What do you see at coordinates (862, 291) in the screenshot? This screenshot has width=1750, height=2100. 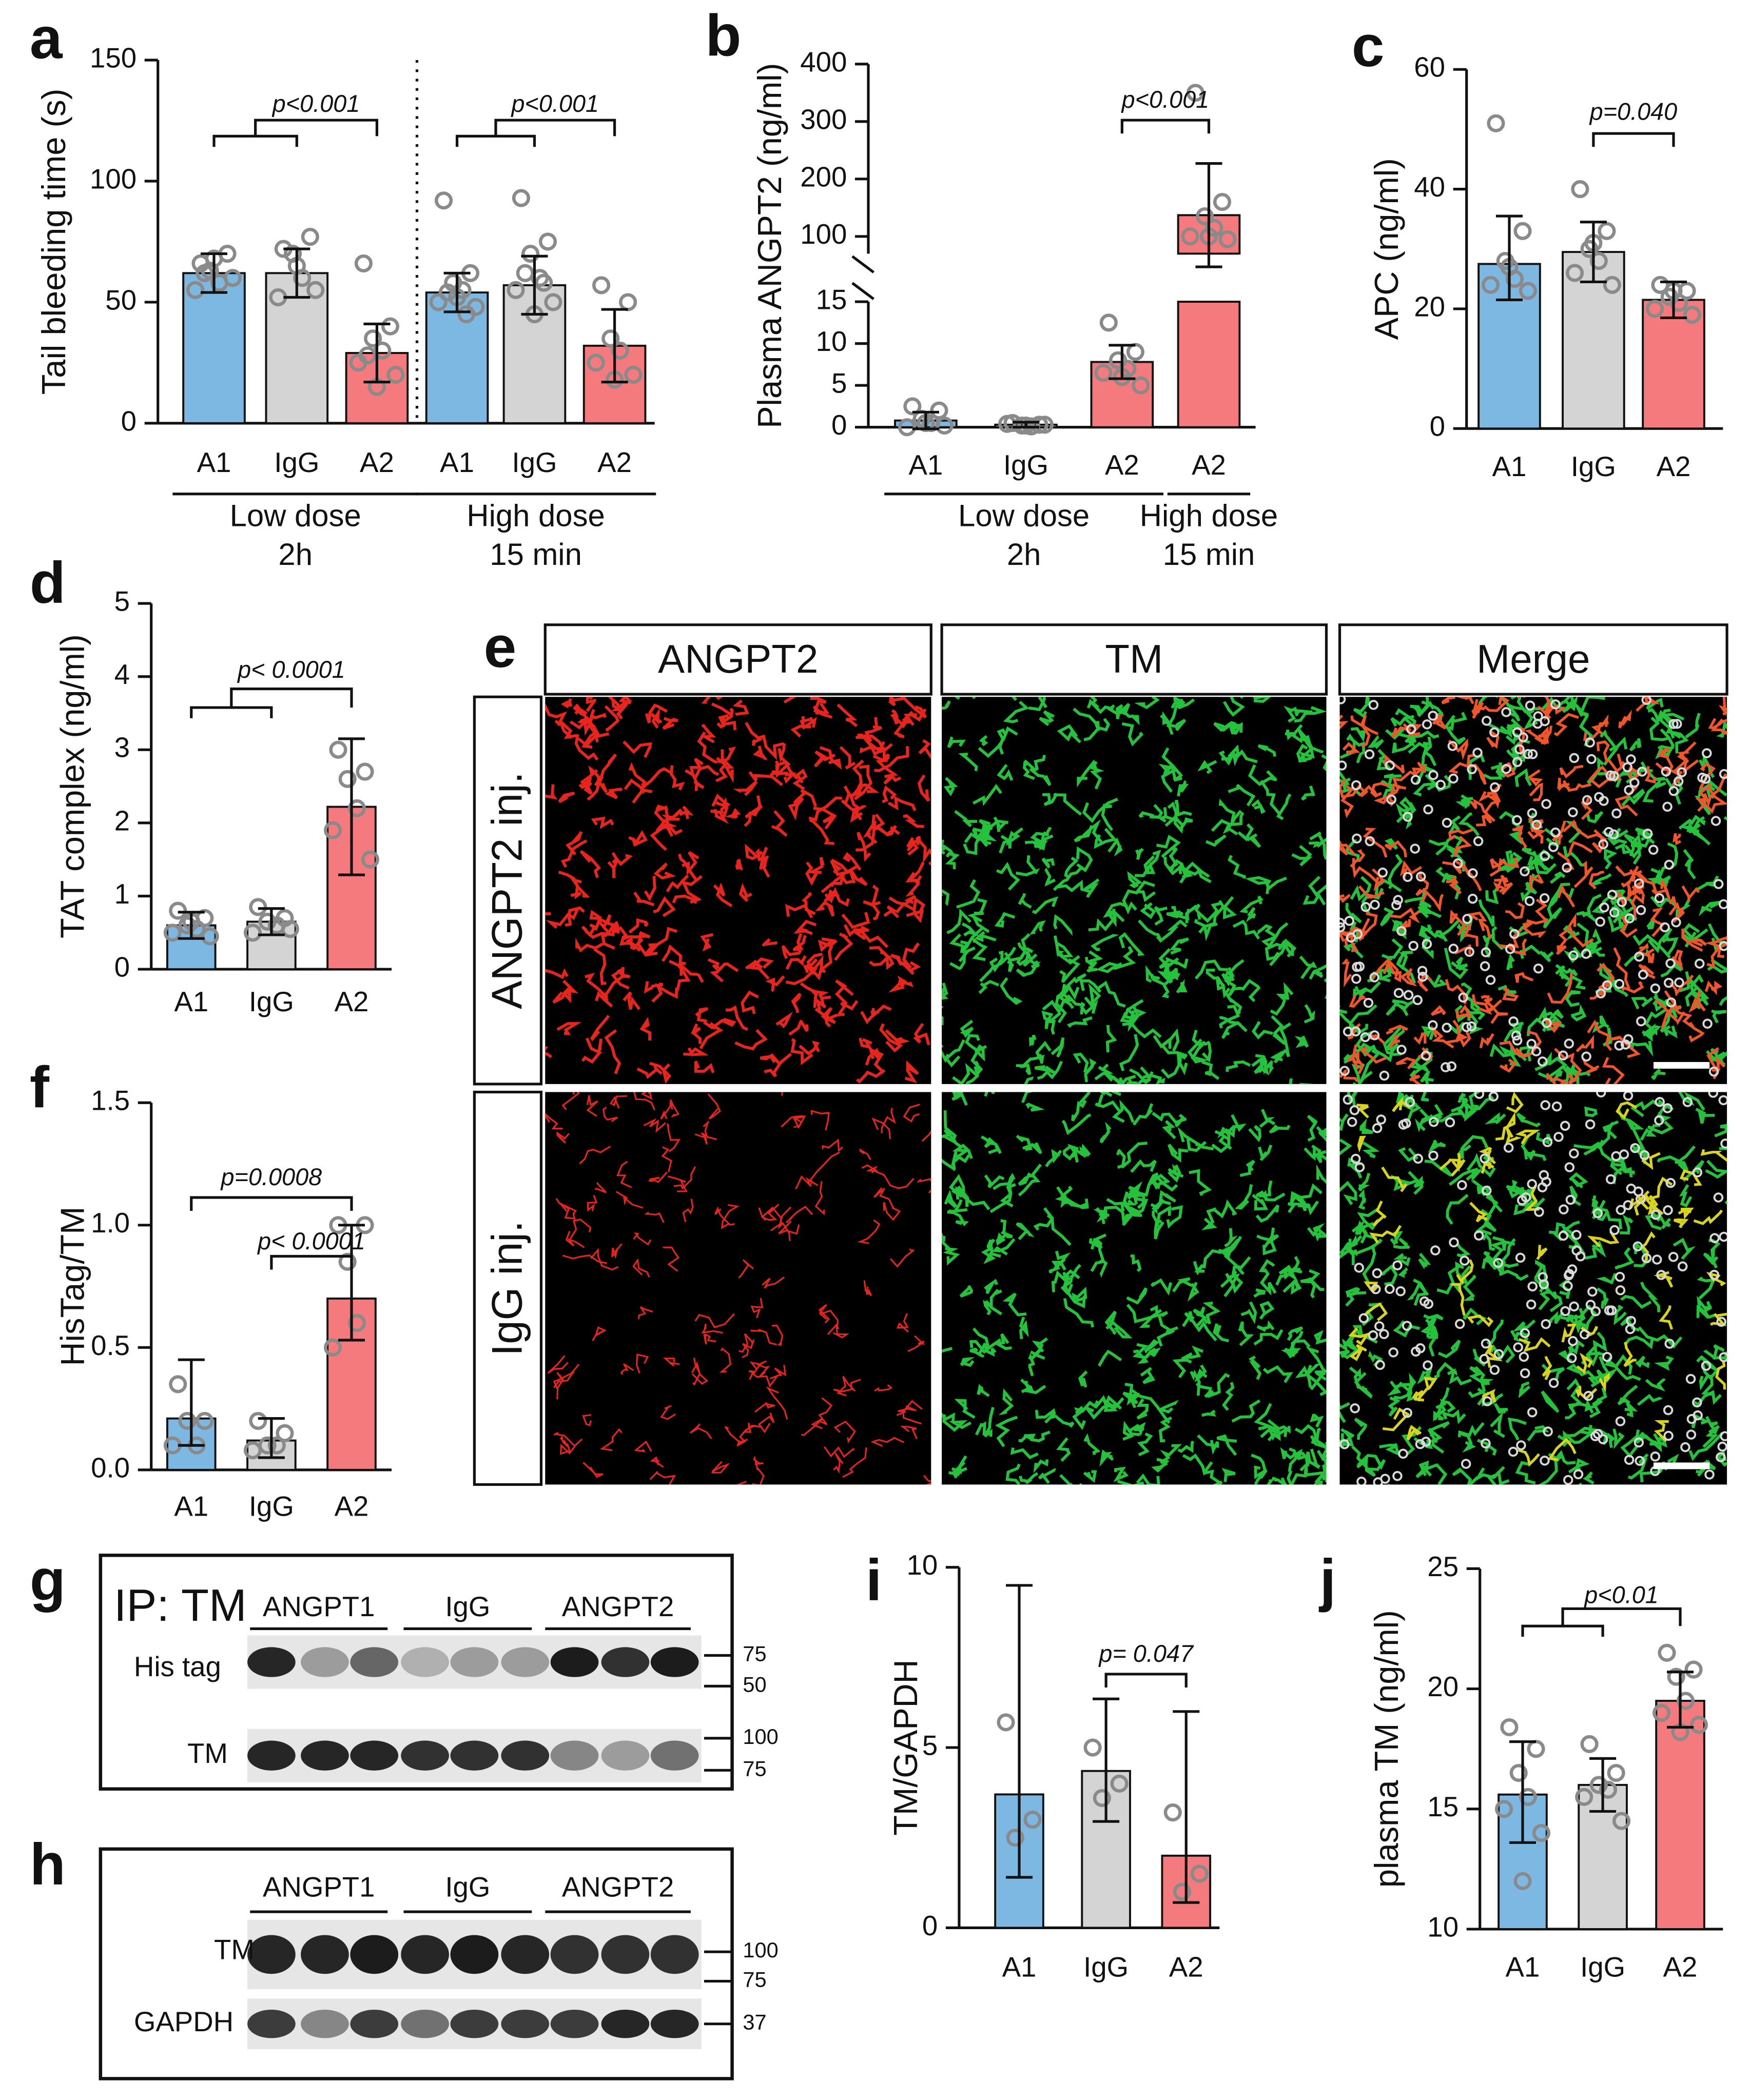 I see `axis-break` at bounding box center [862, 291].